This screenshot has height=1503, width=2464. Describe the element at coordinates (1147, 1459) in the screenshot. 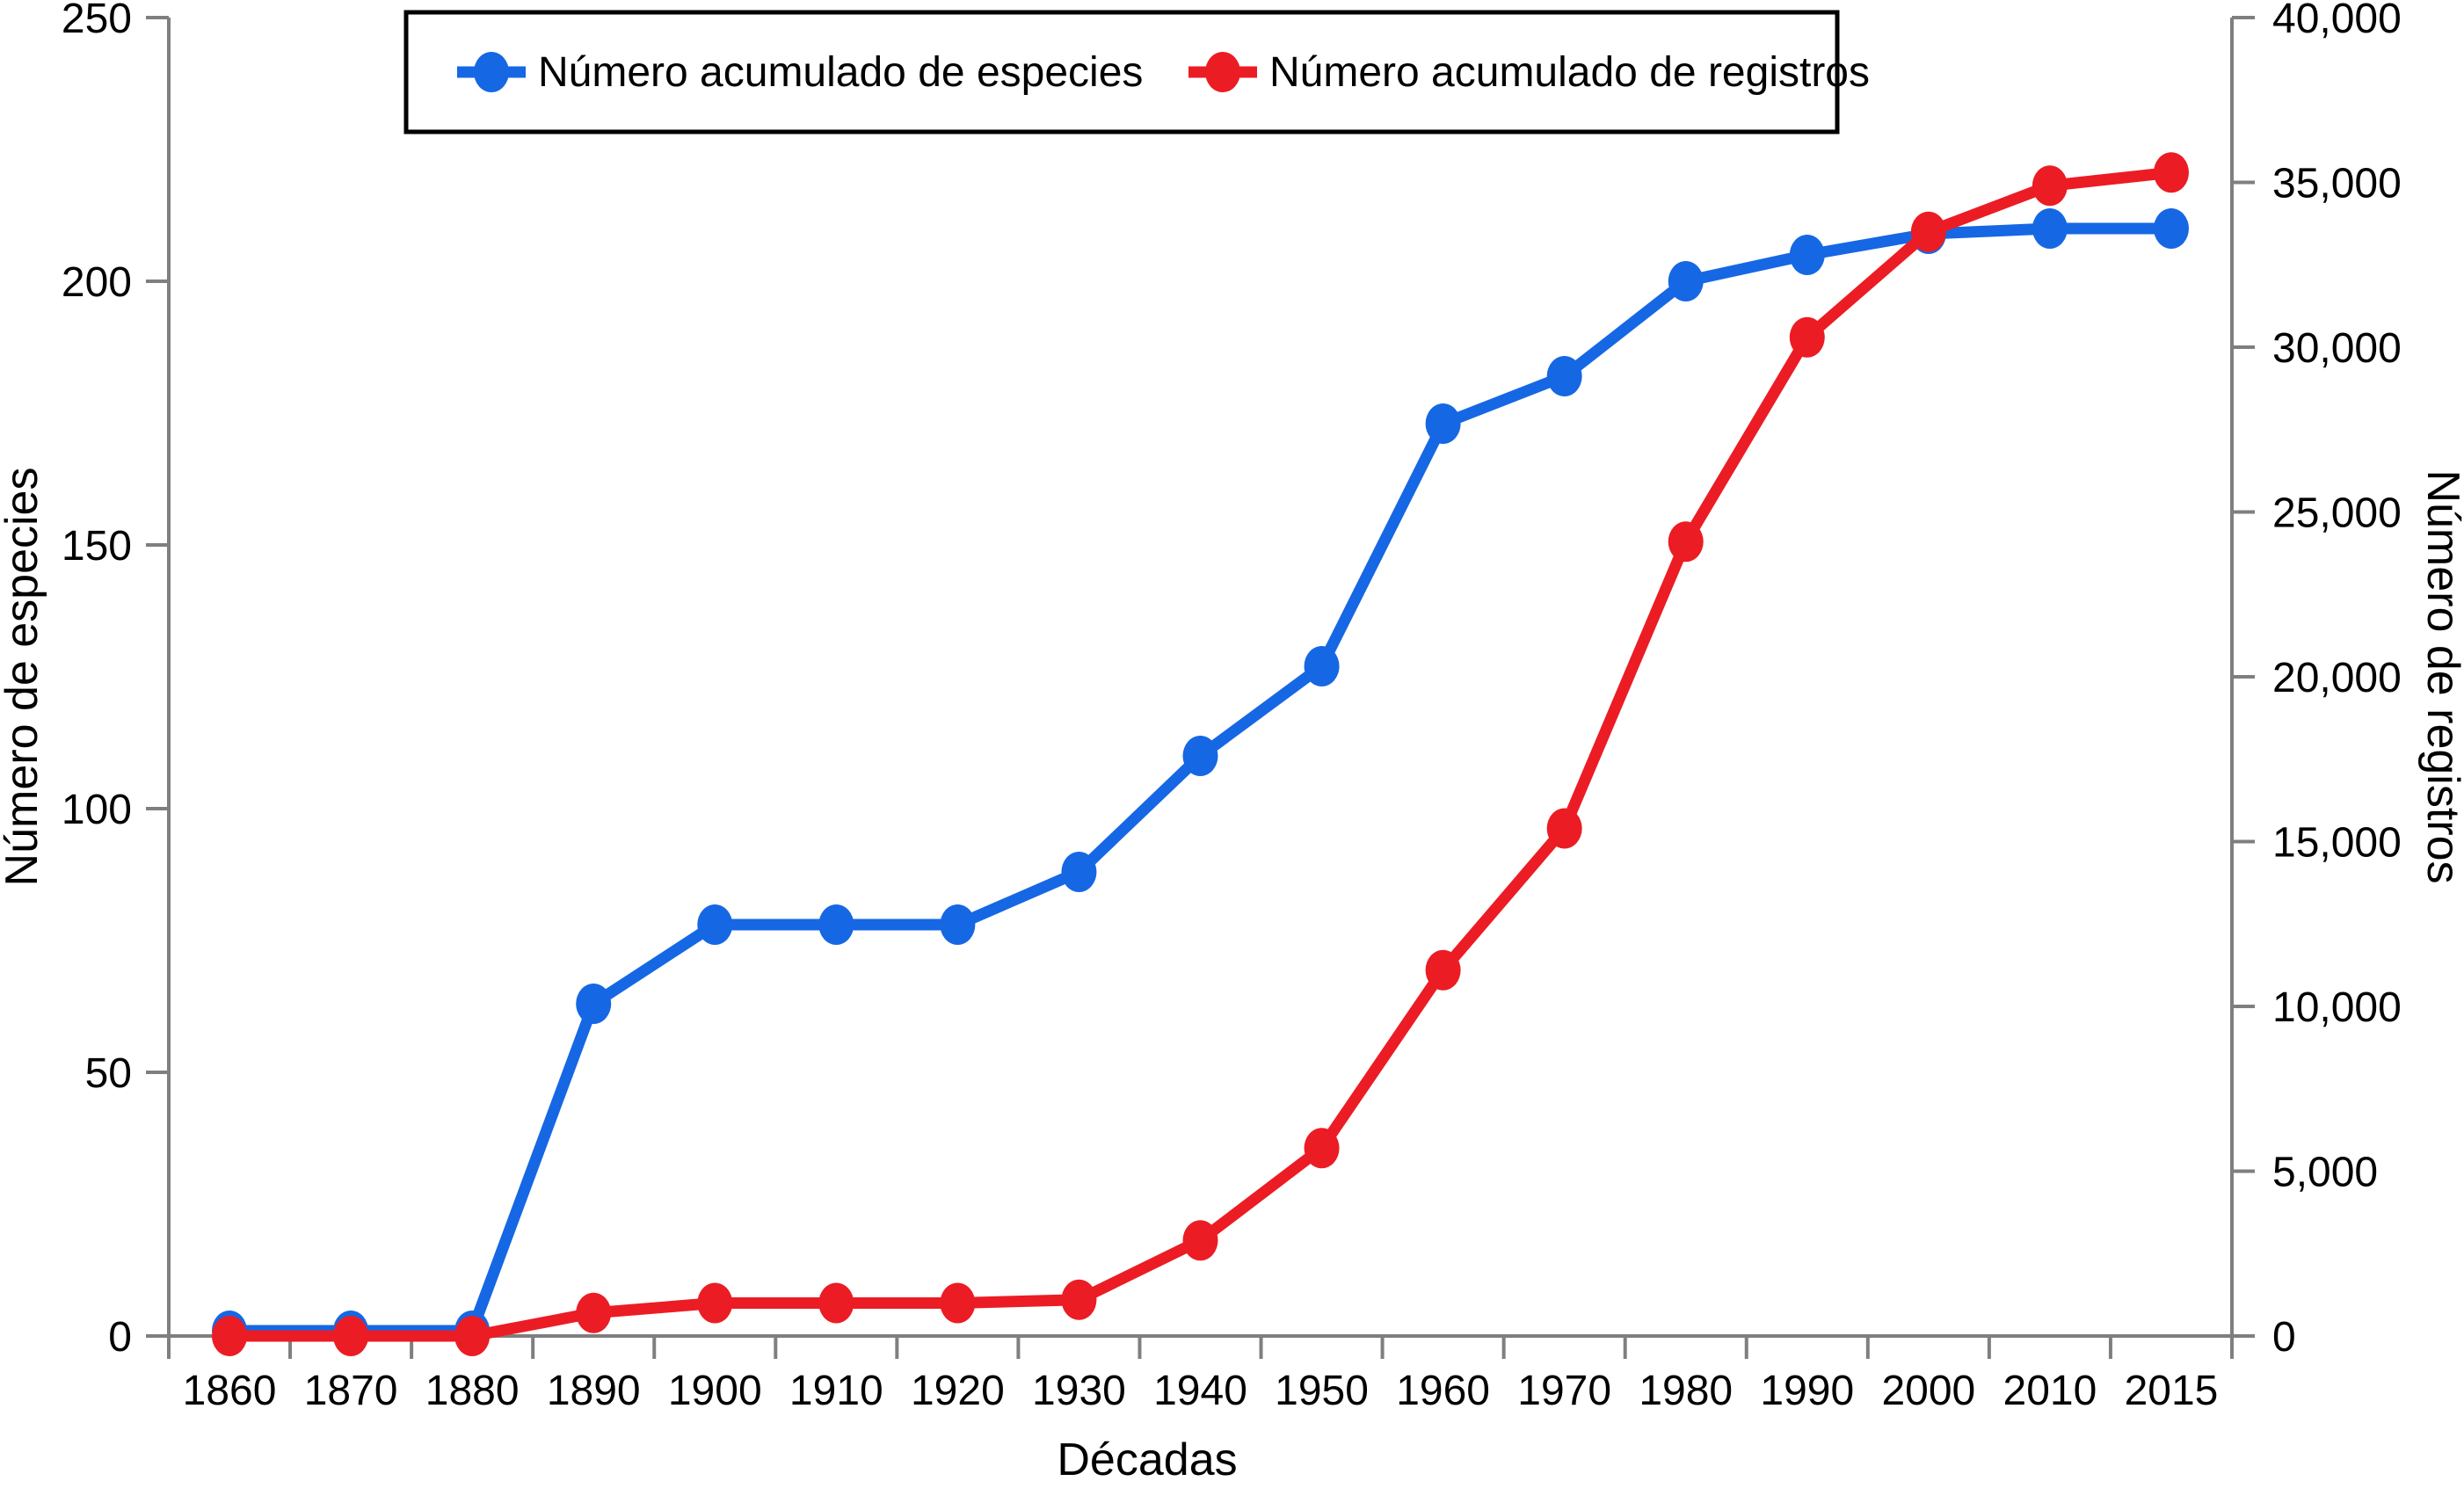

I see `x-axis-title: Décadas` at that location.